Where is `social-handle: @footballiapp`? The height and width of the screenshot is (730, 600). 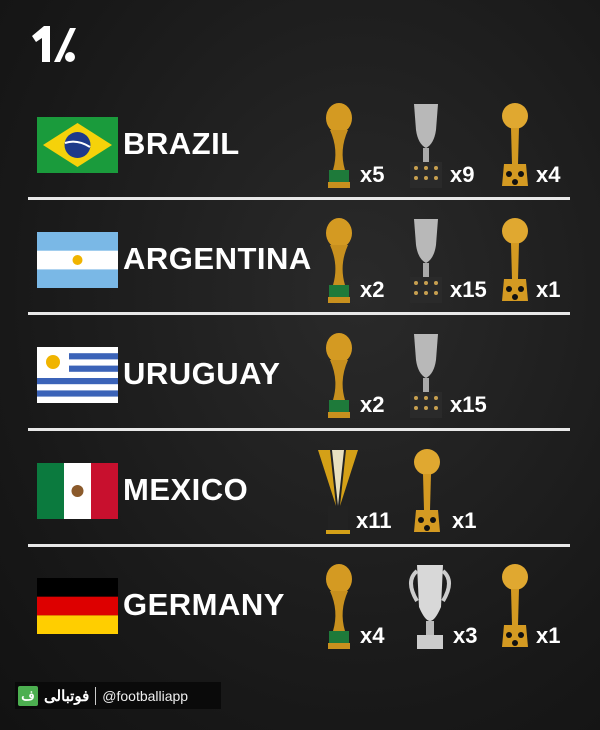 social-handle: @footballiapp is located at coordinates (145, 695).